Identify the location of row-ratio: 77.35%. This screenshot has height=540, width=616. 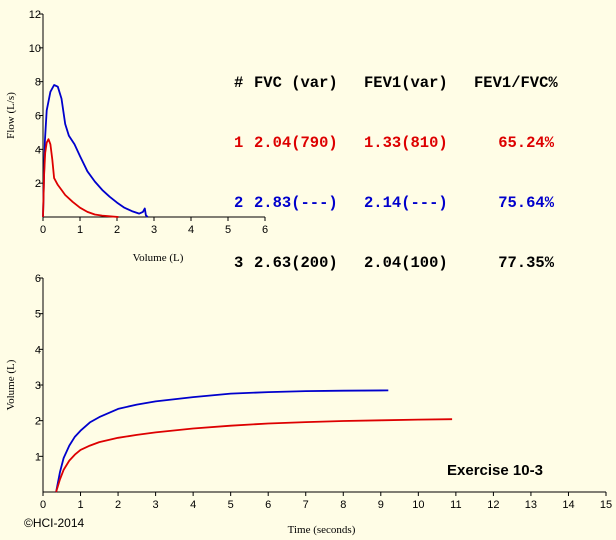
(526, 263).